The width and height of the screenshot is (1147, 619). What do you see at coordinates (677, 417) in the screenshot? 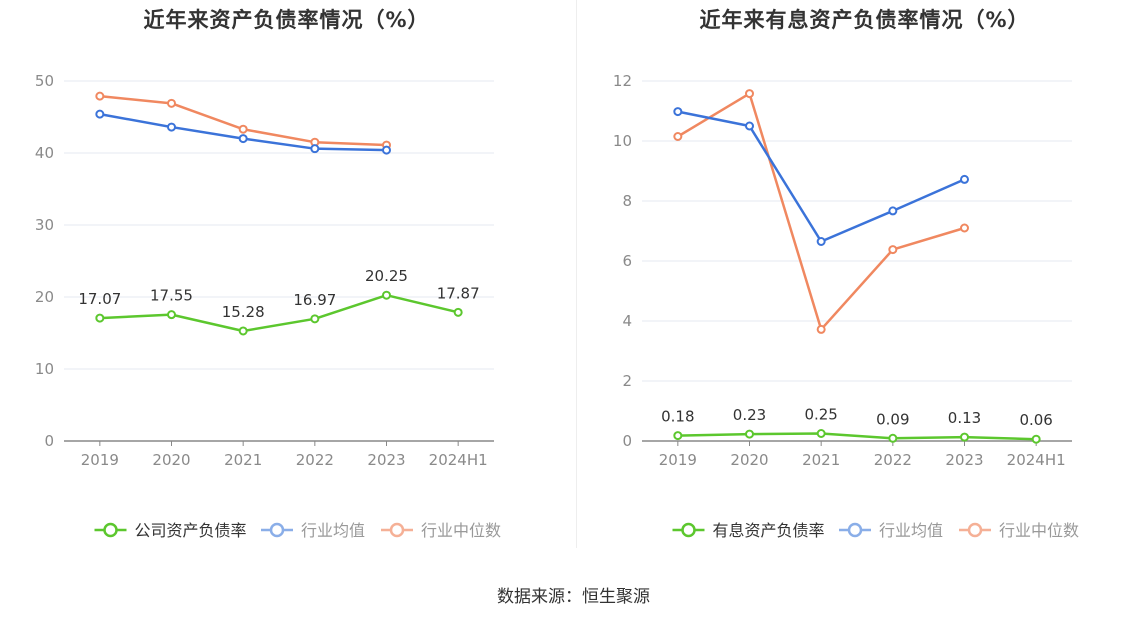
I see `data-label: 0.18` at bounding box center [677, 417].